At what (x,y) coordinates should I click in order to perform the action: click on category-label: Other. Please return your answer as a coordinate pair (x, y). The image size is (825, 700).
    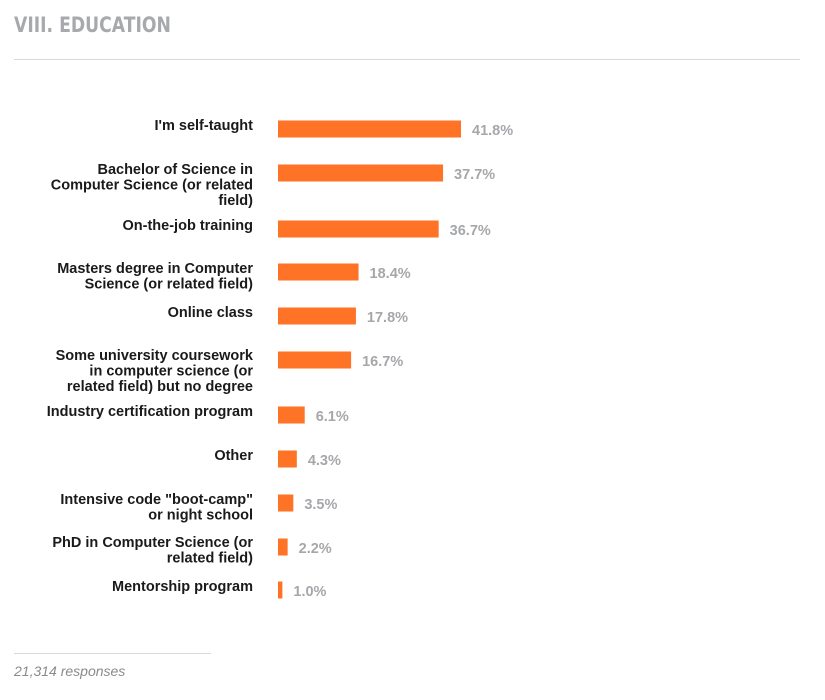
    Looking at the image, I should click on (233, 456).